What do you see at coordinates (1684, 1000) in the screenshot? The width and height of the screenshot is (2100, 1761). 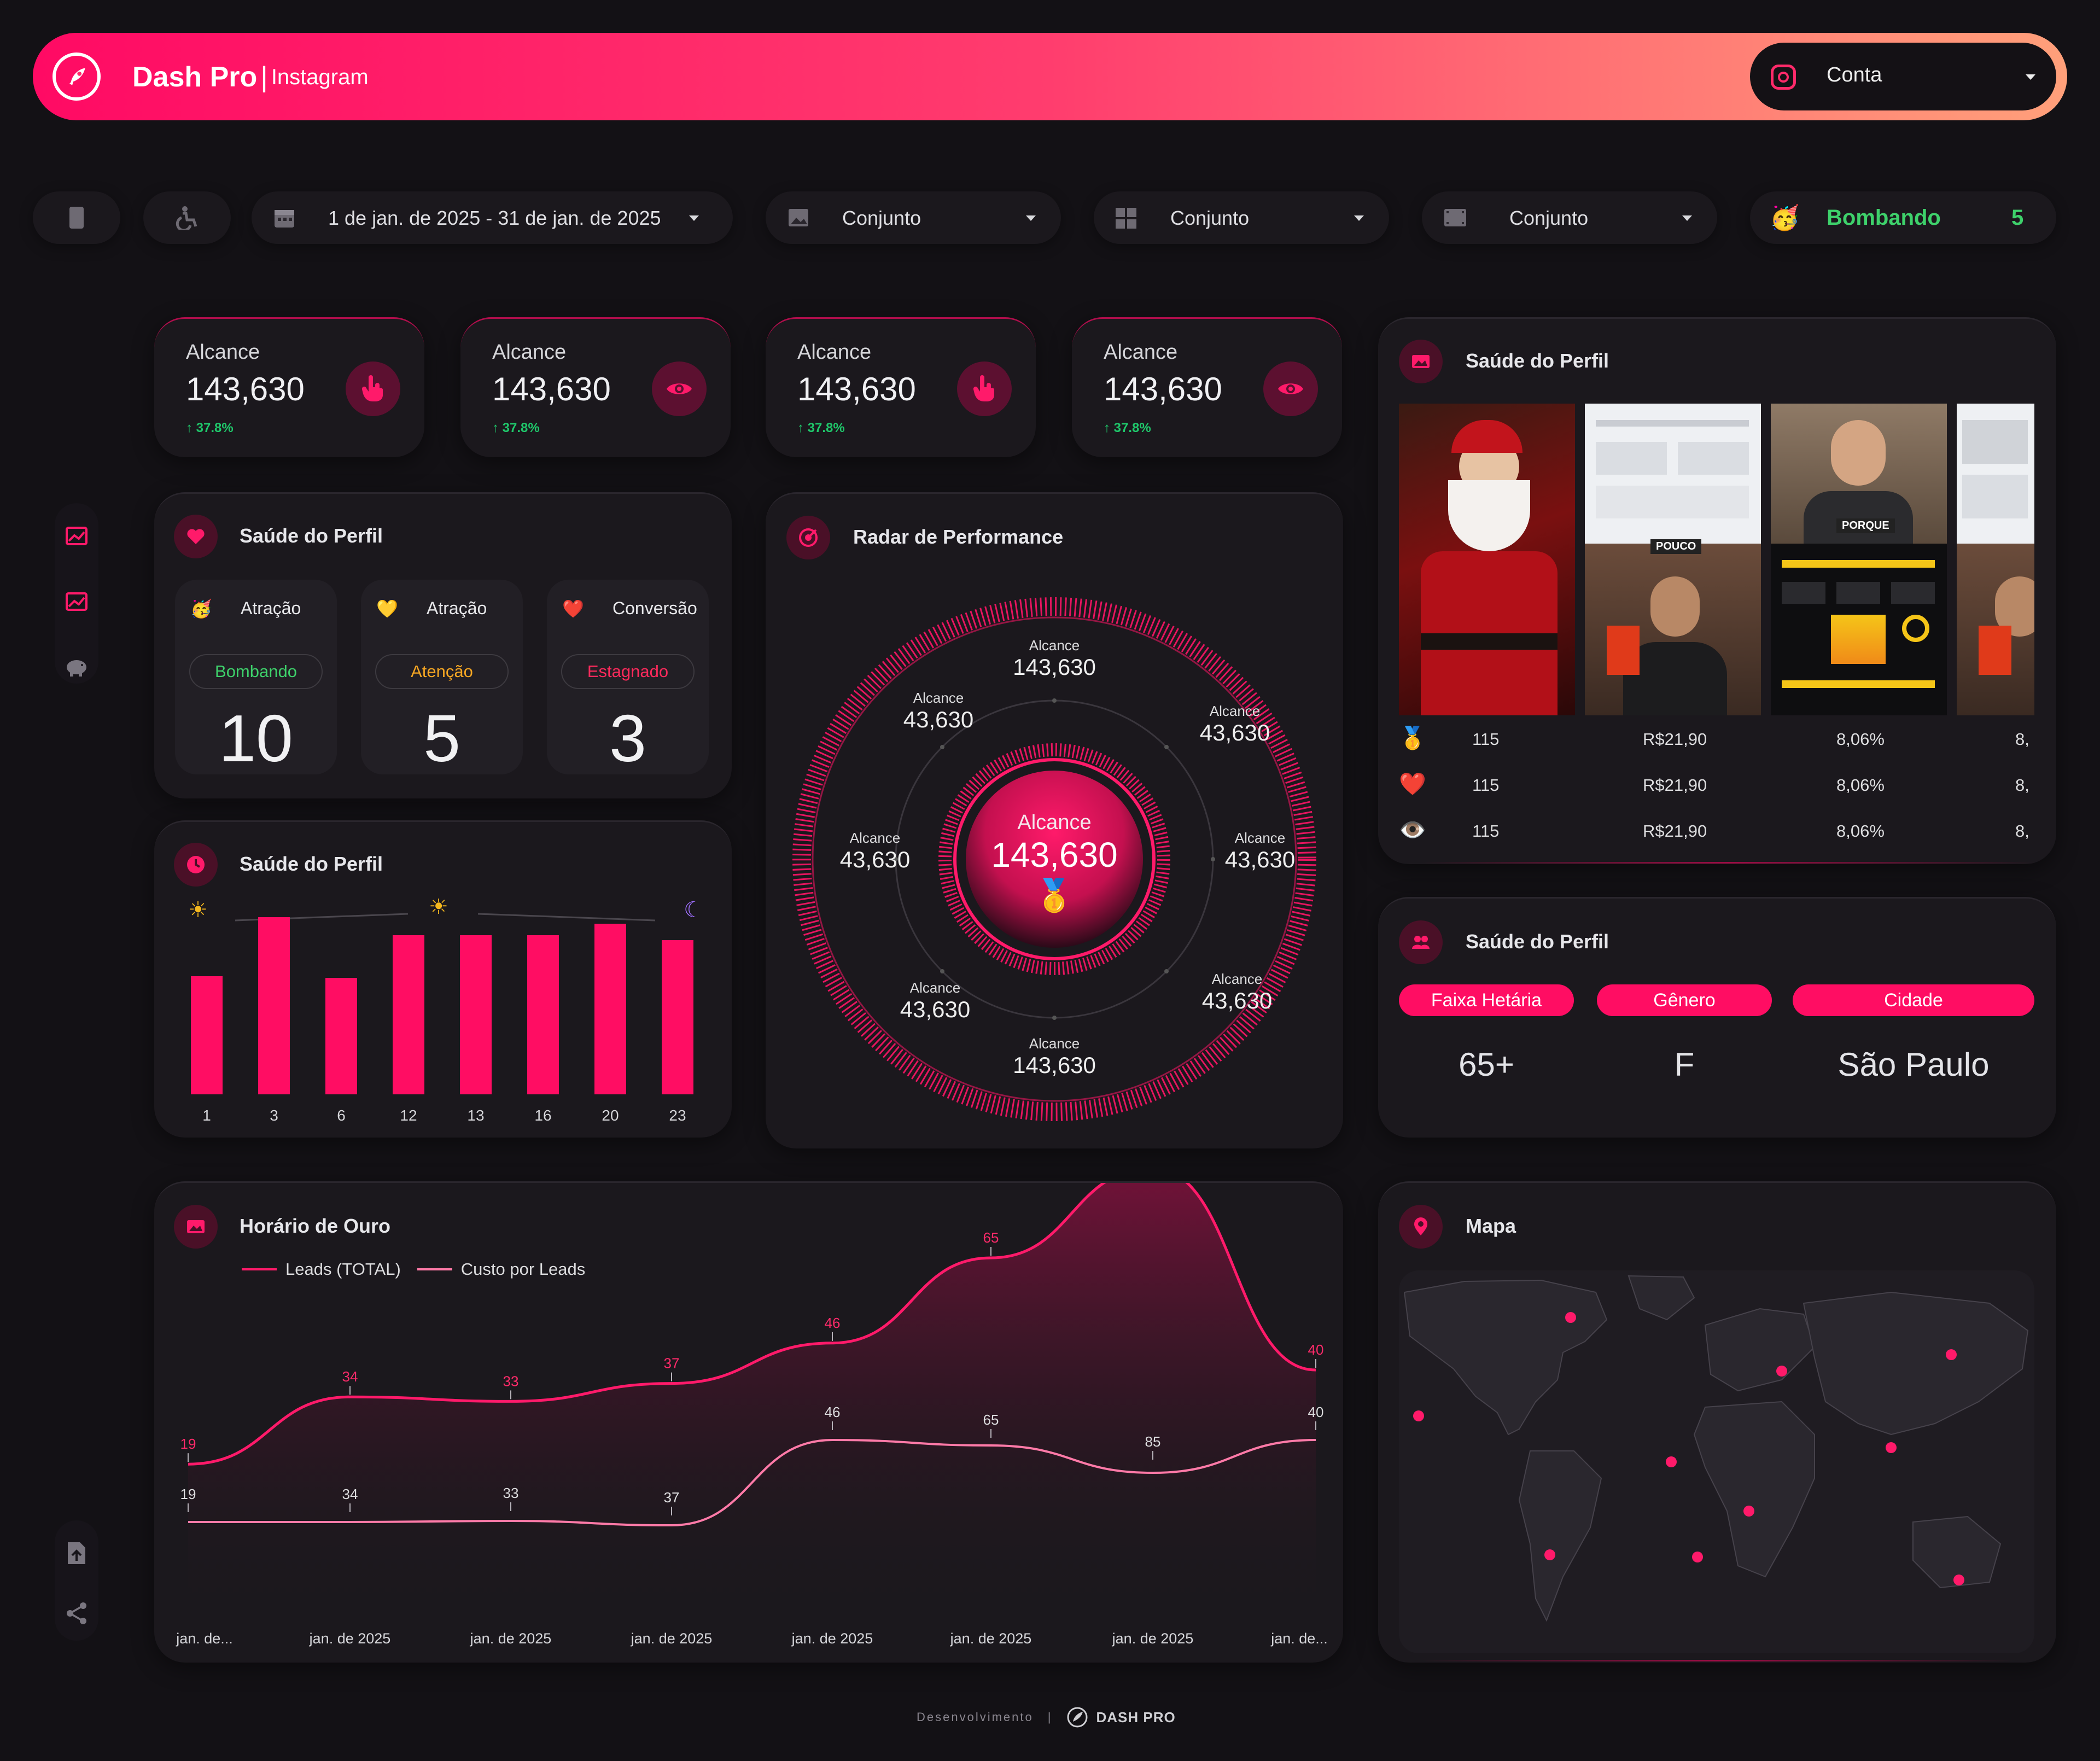 I see `gender-header: Gênero` at bounding box center [1684, 1000].